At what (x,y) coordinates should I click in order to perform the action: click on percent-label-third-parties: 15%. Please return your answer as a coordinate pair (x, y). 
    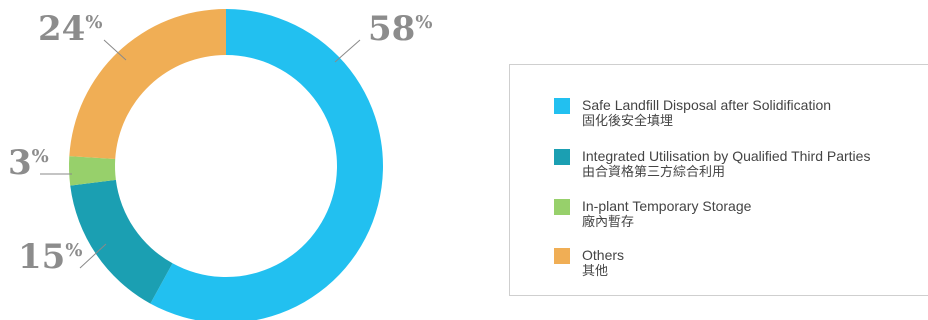
    Looking at the image, I should click on (50, 257).